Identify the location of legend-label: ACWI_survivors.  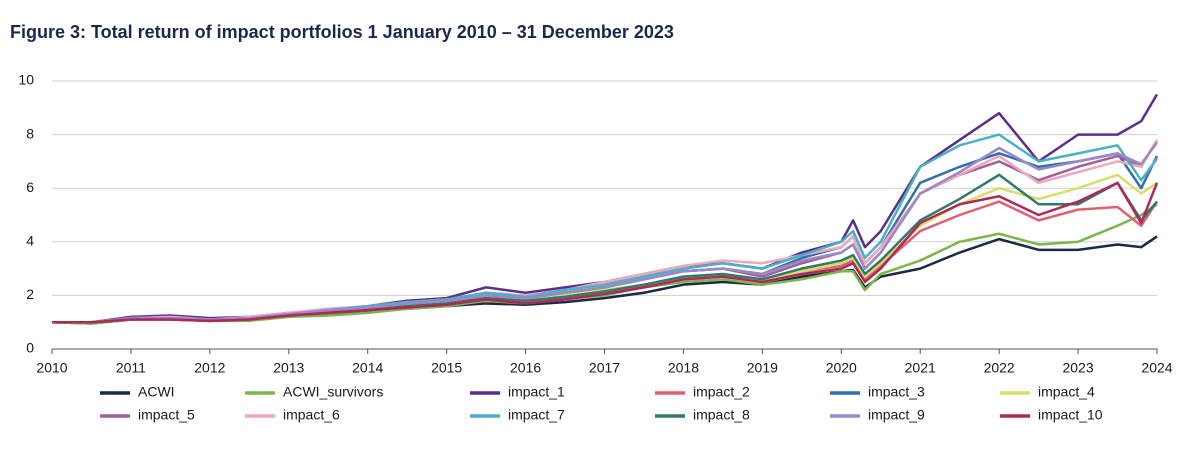
(333, 392).